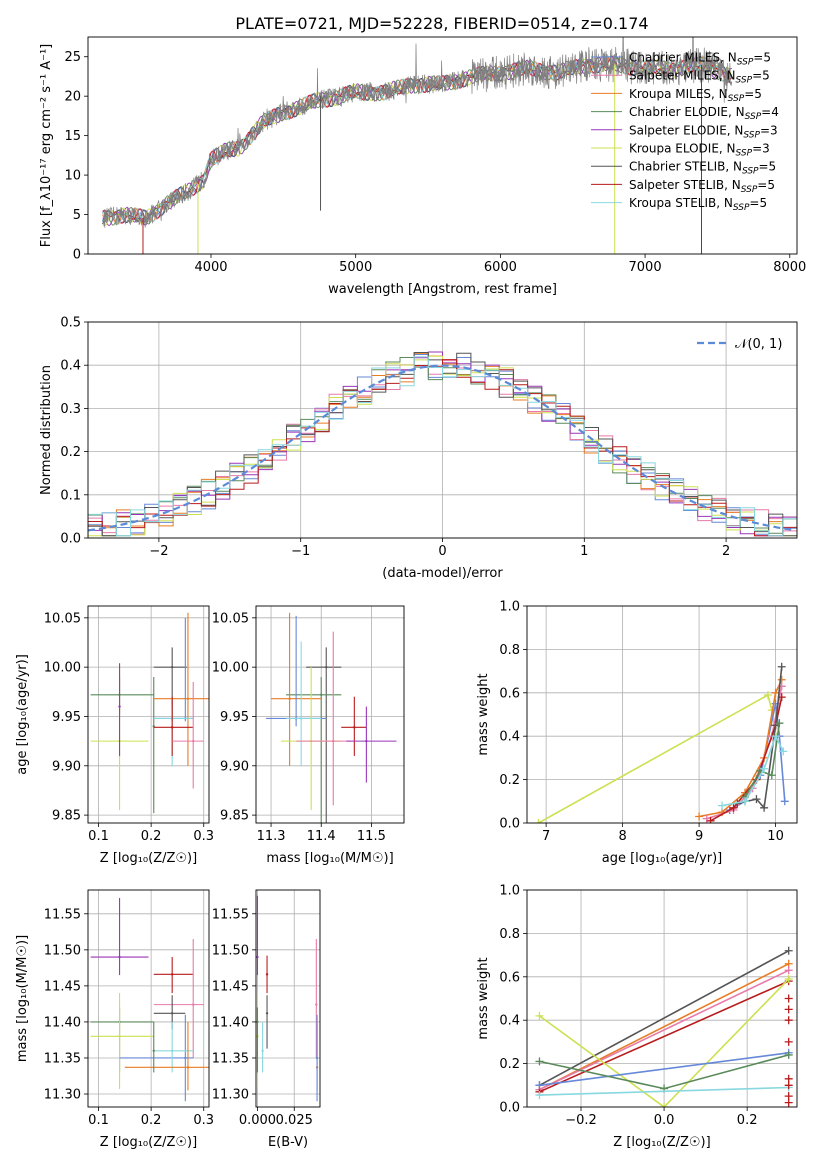 The width and height of the screenshot is (819, 1170). What do you see at coordinates (119, 1036) in the screenshot?
I see `point-kroupa_elodie` at bounding box center [119, 1036].